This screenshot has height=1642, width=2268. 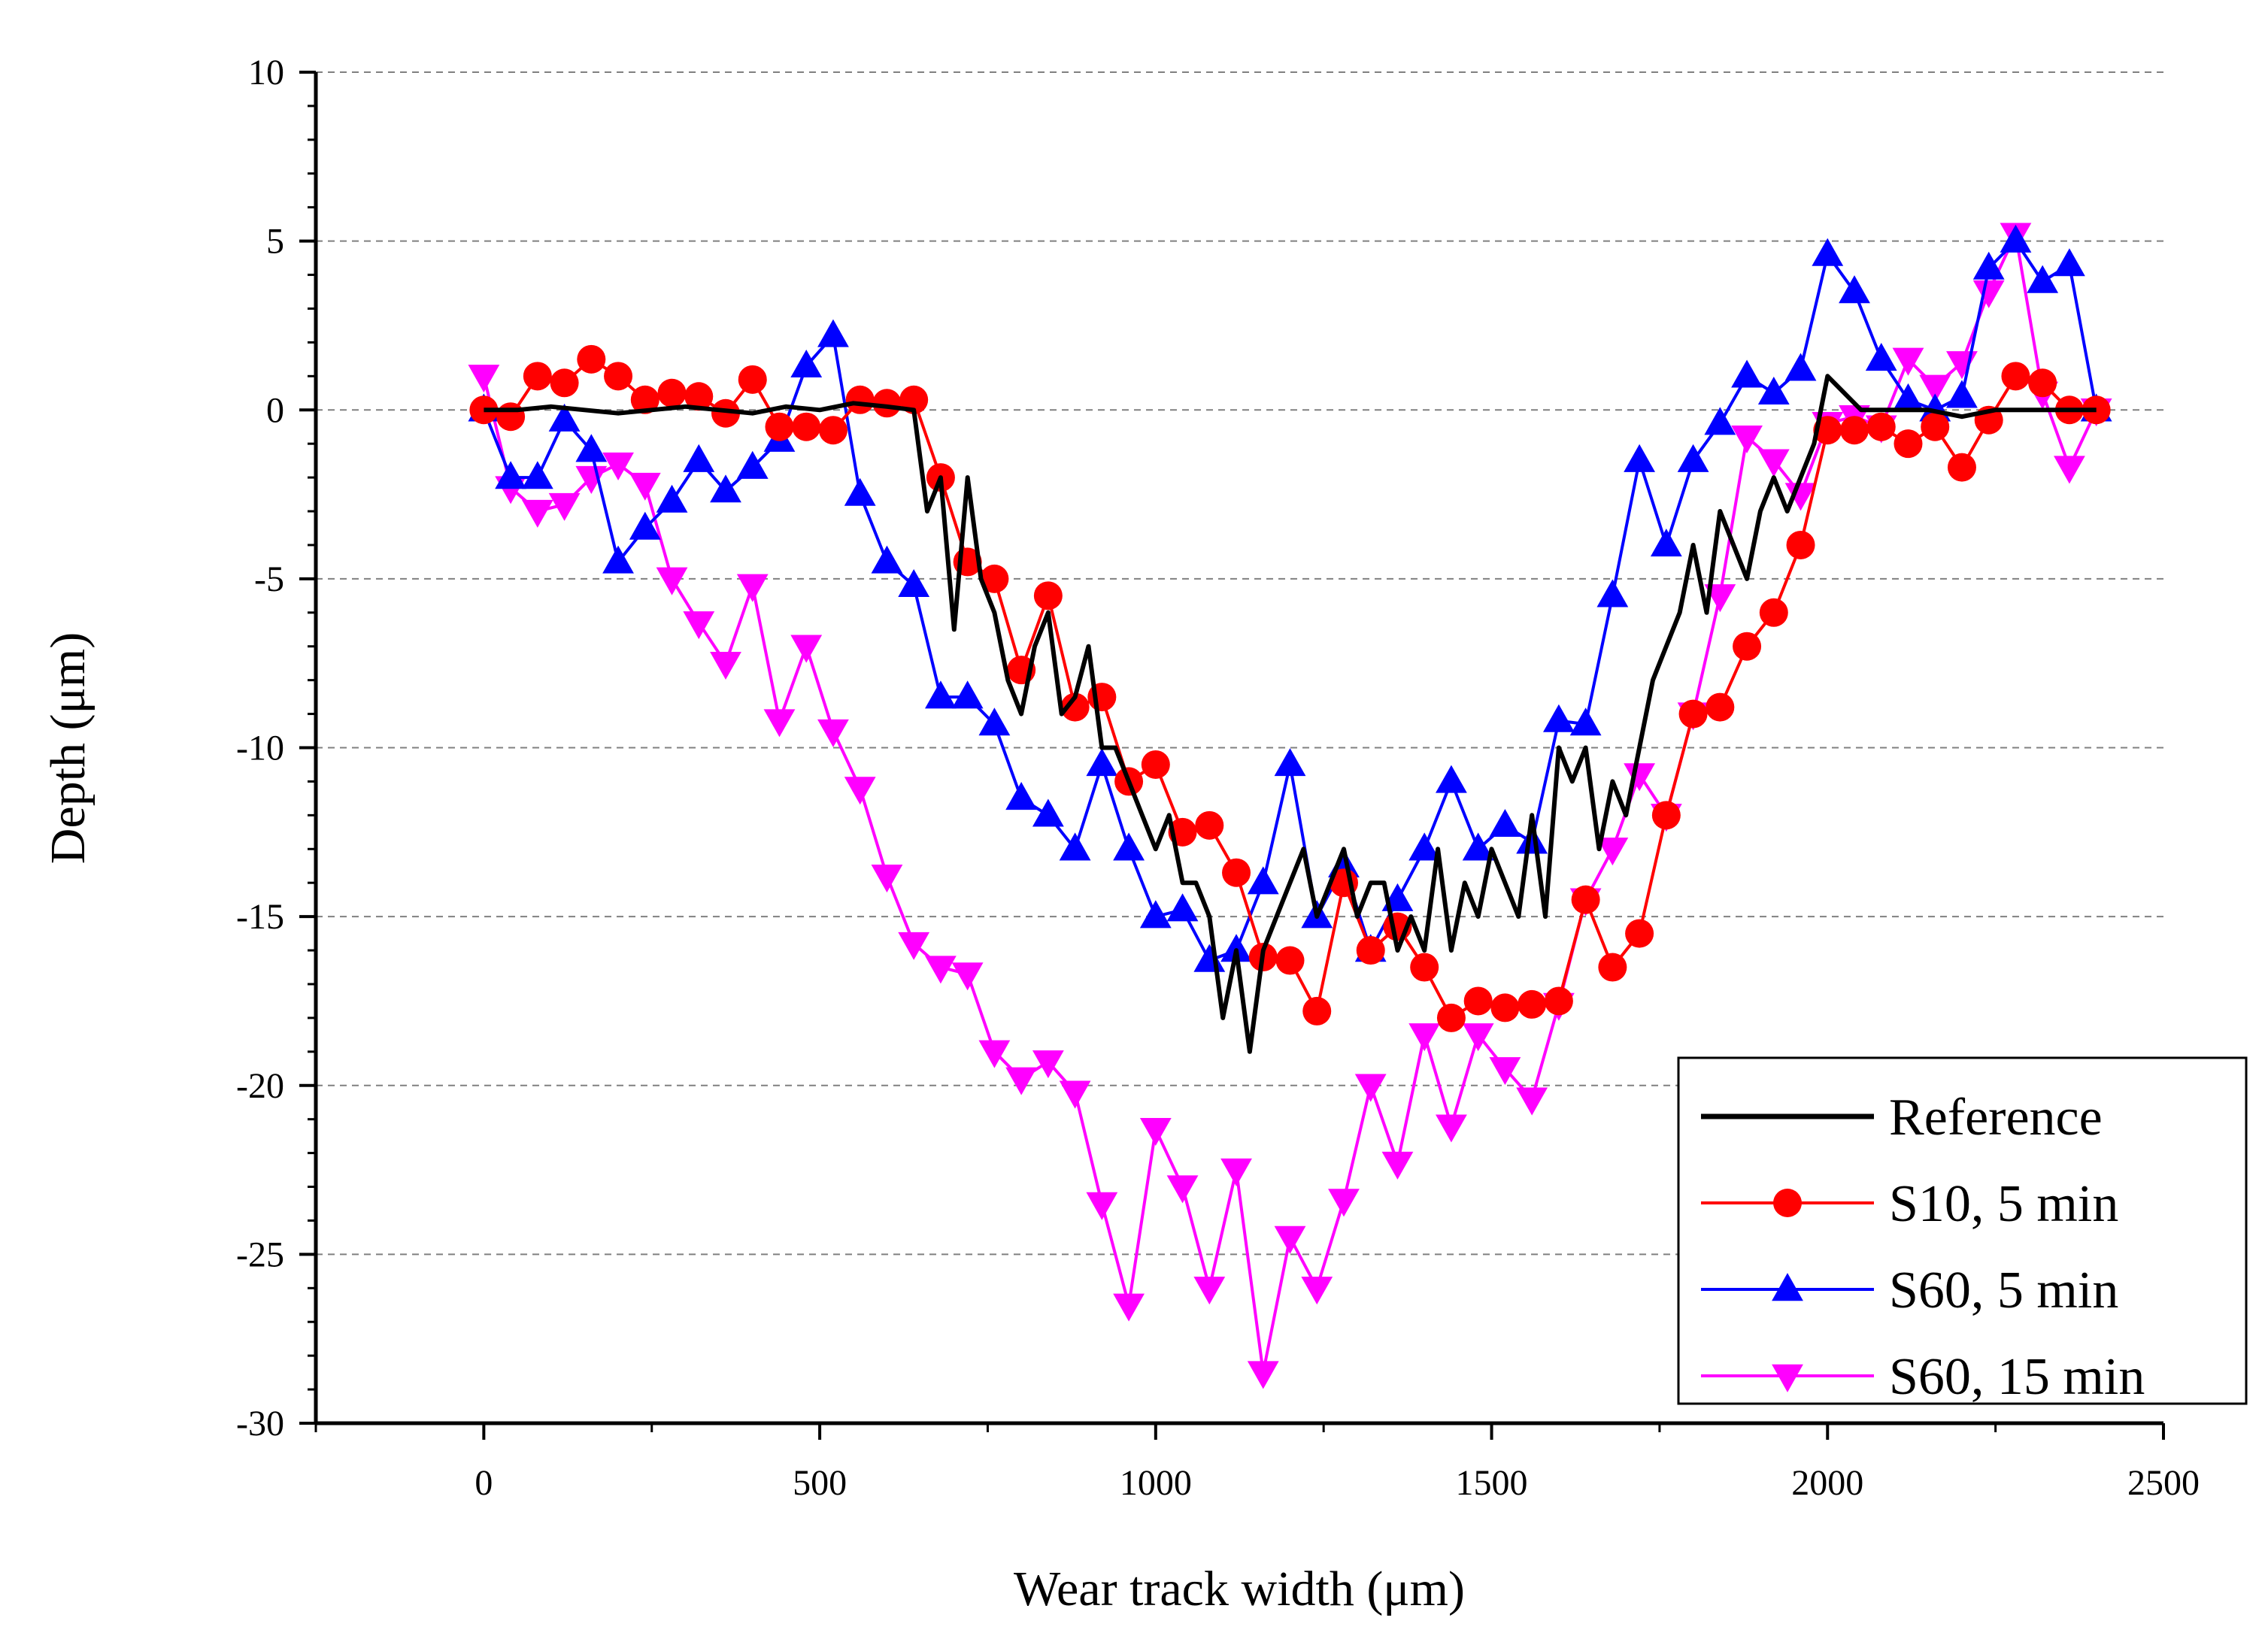 I want to click on legend-label-0: Reference, so click(x=1996, y=1118).